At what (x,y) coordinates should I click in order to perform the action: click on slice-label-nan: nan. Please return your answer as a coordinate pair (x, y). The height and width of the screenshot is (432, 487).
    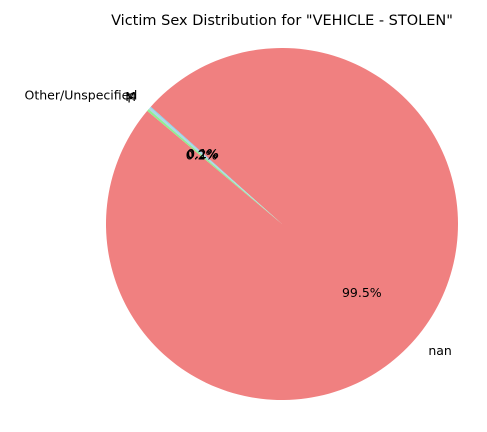
    Looking at the image, I should click on (440, 350).